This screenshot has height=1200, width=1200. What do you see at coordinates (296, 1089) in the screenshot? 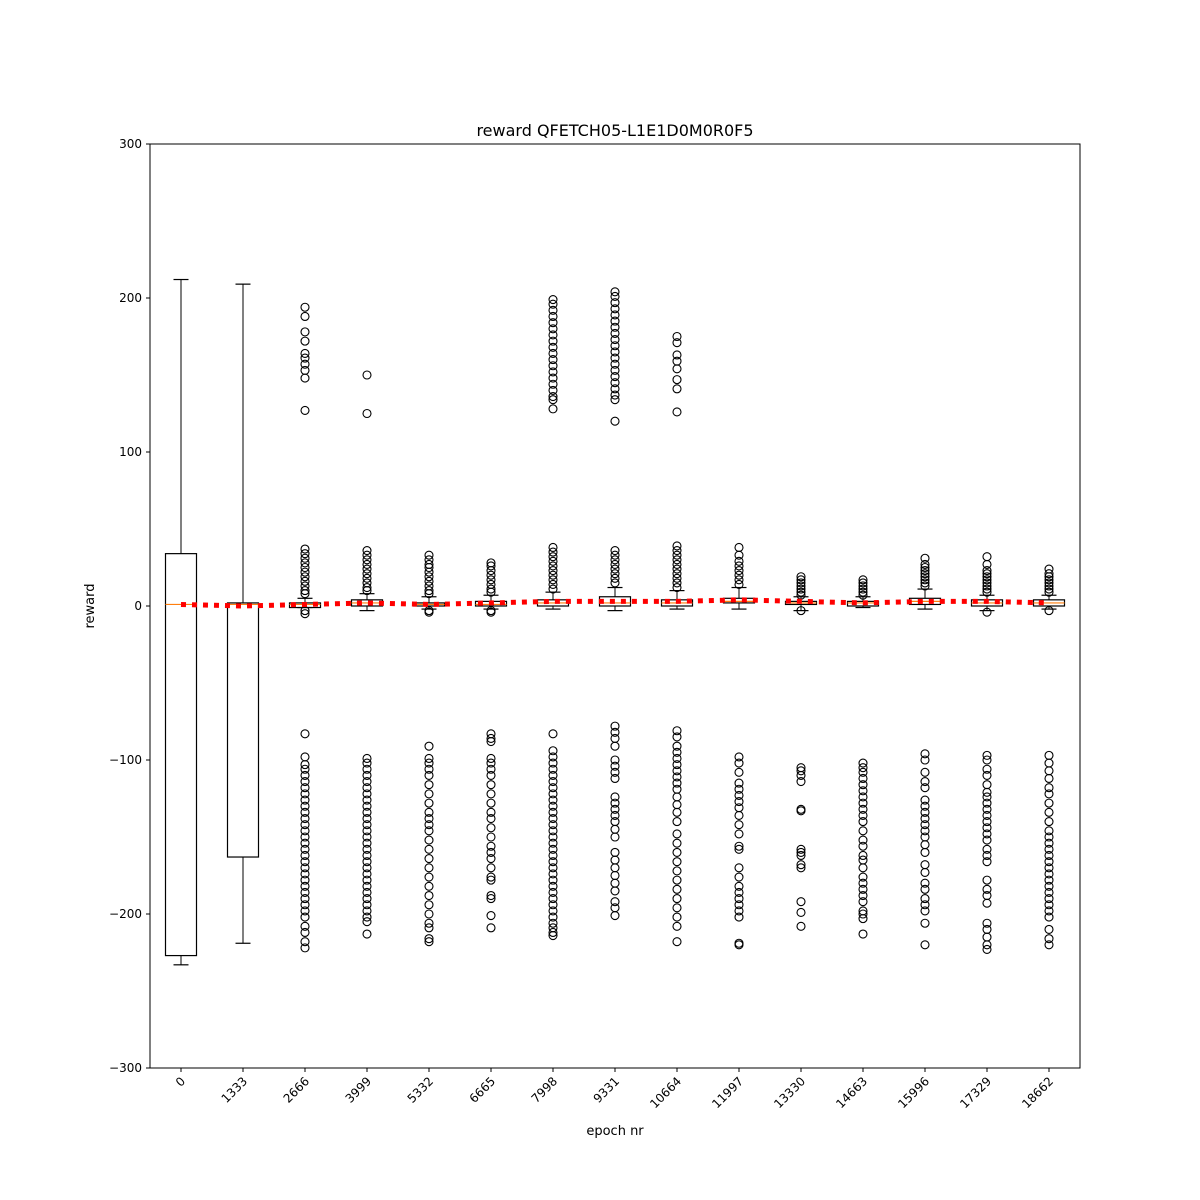
I see `x-tick-label: 2666` at bounding box center [296, 1089].